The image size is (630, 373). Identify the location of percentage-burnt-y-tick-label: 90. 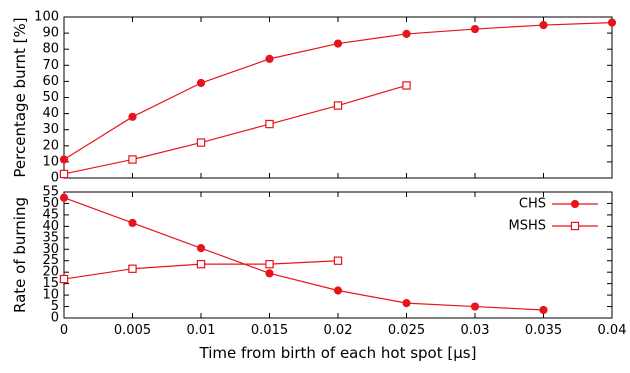
(50, 33).